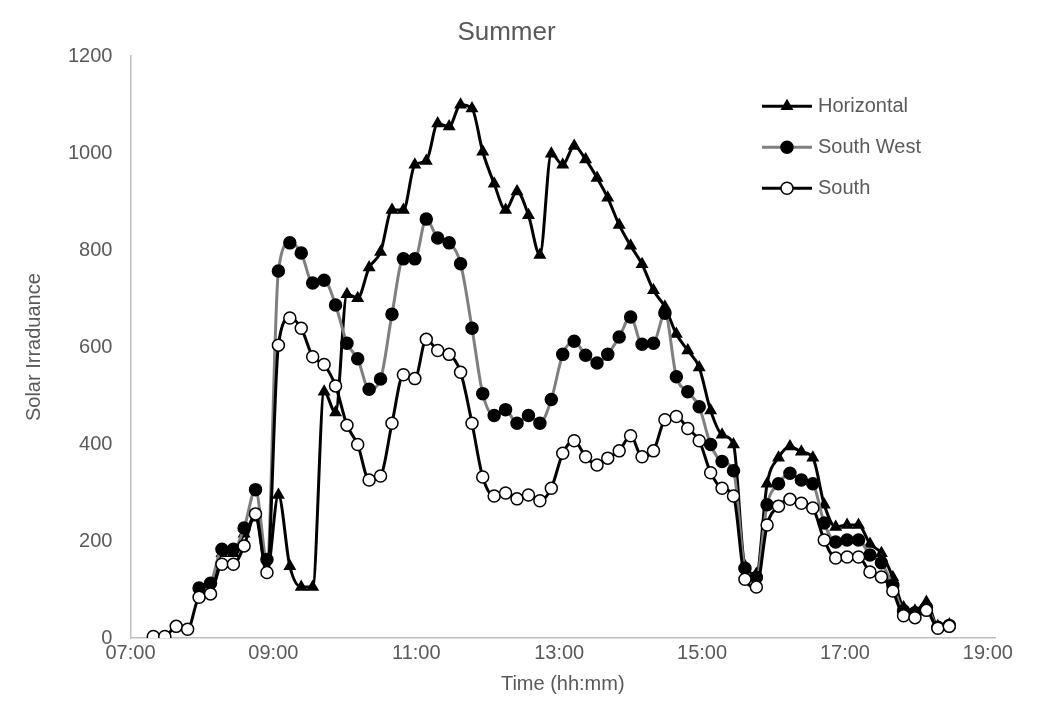 The width and height of the screenshot is (1043, 713). What do you see at coordinates (96, 539) in the screenshot?
I see `y-tick-label: 200` at bounding box center [96, 539].